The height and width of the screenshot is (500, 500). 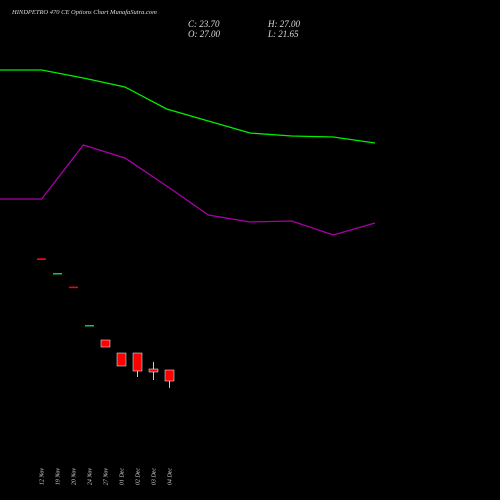 I want to click on x-tick-label: 19 Nov, so click(x=59, y=477).